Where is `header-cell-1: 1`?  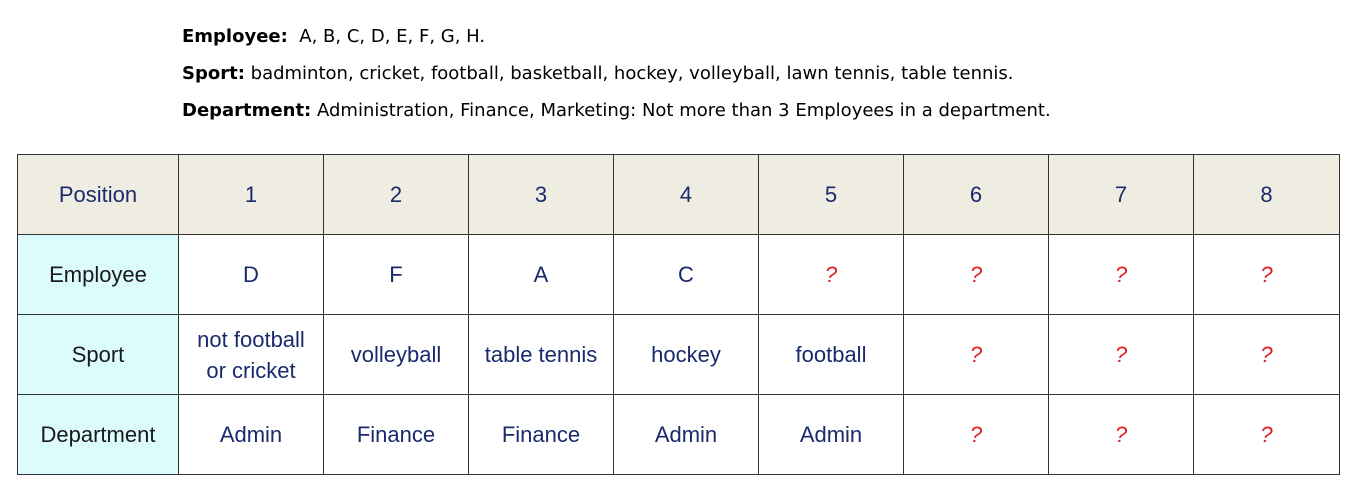
header-cell-1: 1 is located at coordinates (251, 194).